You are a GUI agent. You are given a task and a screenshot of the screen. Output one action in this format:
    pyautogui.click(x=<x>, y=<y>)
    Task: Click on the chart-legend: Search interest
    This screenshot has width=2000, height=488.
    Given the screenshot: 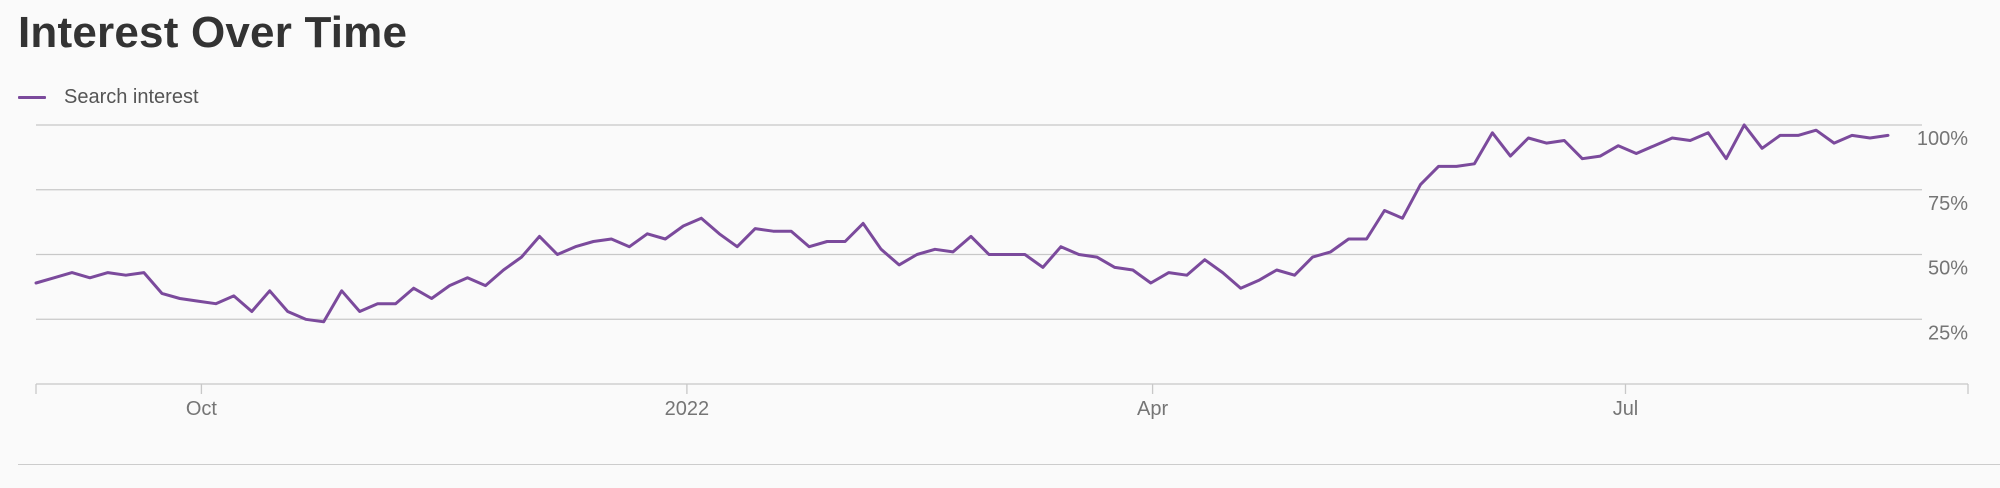 What is the action you would take?
    pyautogui.click(x=108, y=97)
    